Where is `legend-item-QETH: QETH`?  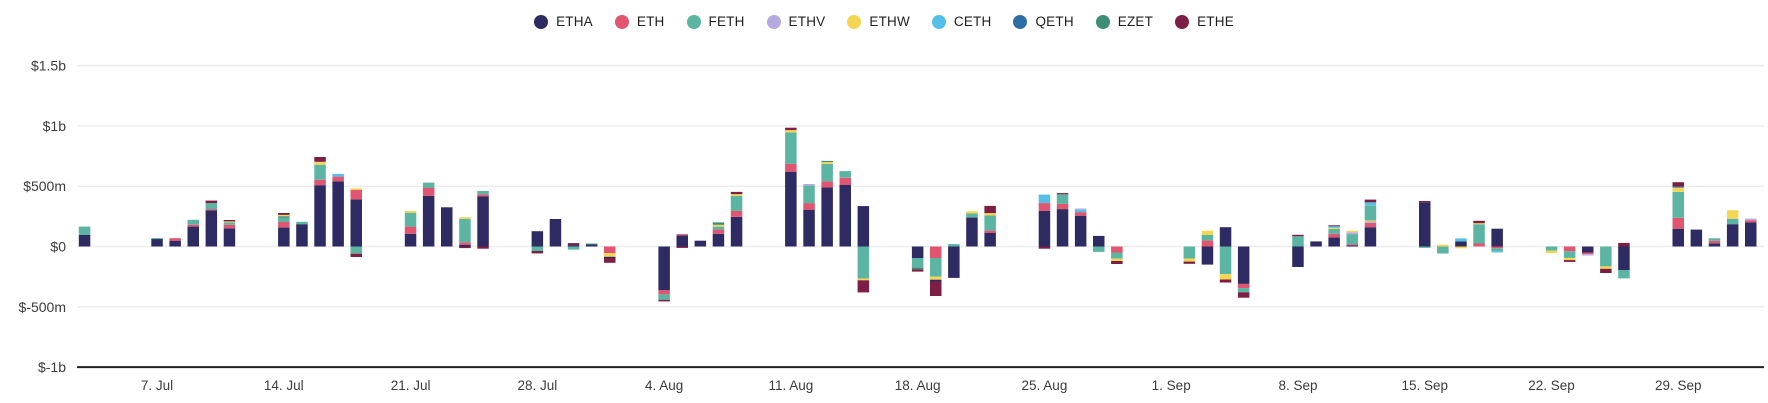 legend-item-QETH: QETH is located at coordinates (1043, 21).